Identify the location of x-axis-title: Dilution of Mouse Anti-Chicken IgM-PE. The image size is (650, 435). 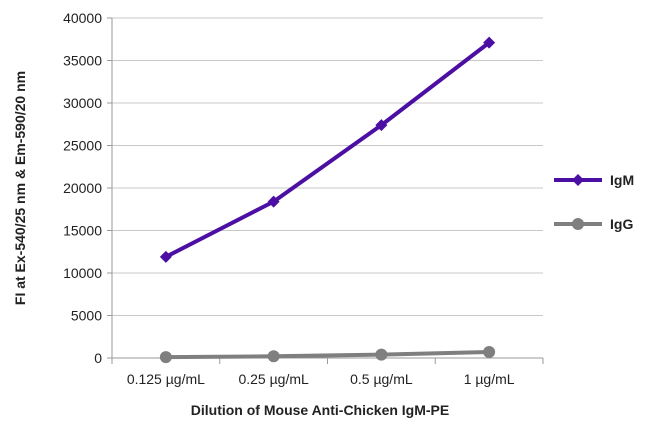
(320, 410).